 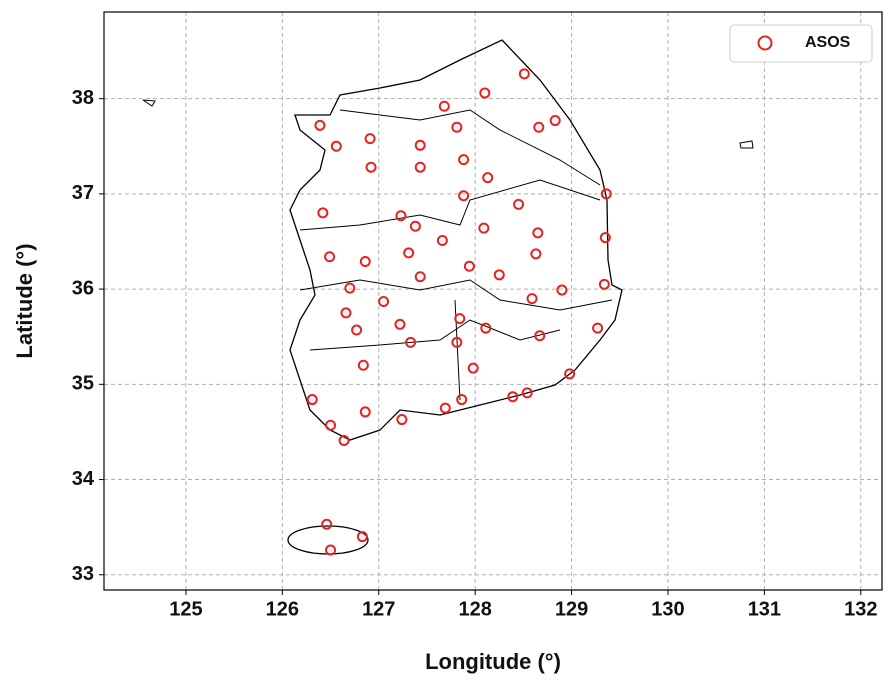 I want to click on y-axis-label: Latitude (°), so click(x=24, y=300).